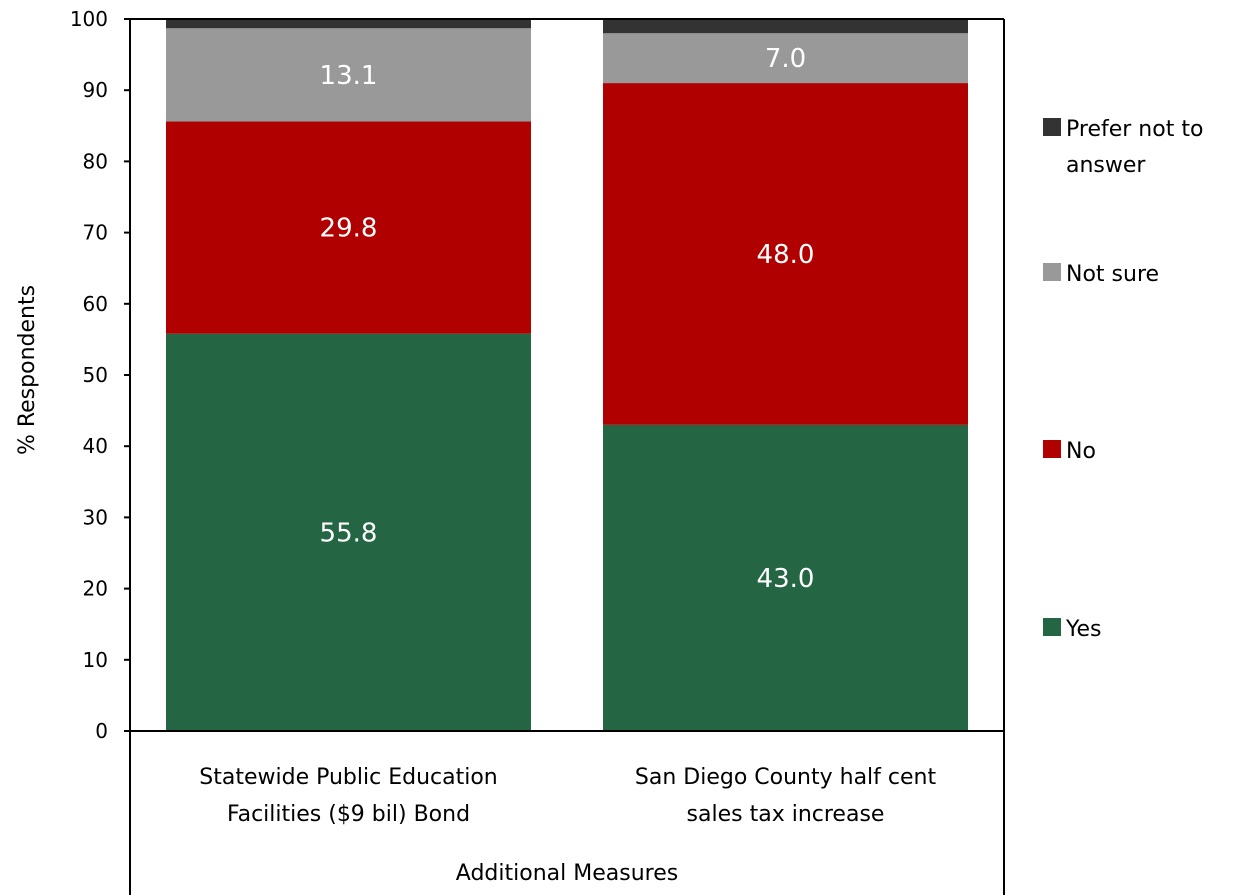 This screenshot has height=895, width=1248. What do you see at coordinates (1123, 379) in the screenshot?
I see `legend: Prefer not to answer Not sure No Yes` at bounding box center [1123, 379].